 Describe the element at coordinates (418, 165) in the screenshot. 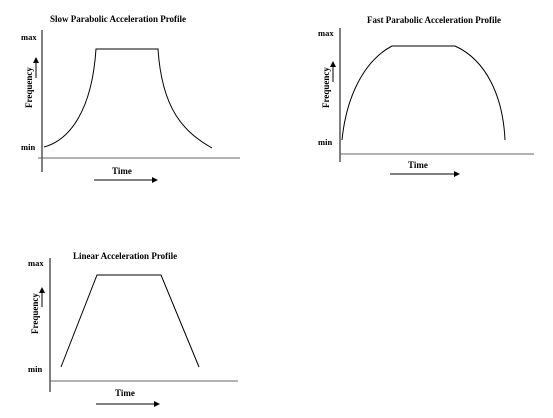

I see `fast-x-axis-label: Time` at that location.